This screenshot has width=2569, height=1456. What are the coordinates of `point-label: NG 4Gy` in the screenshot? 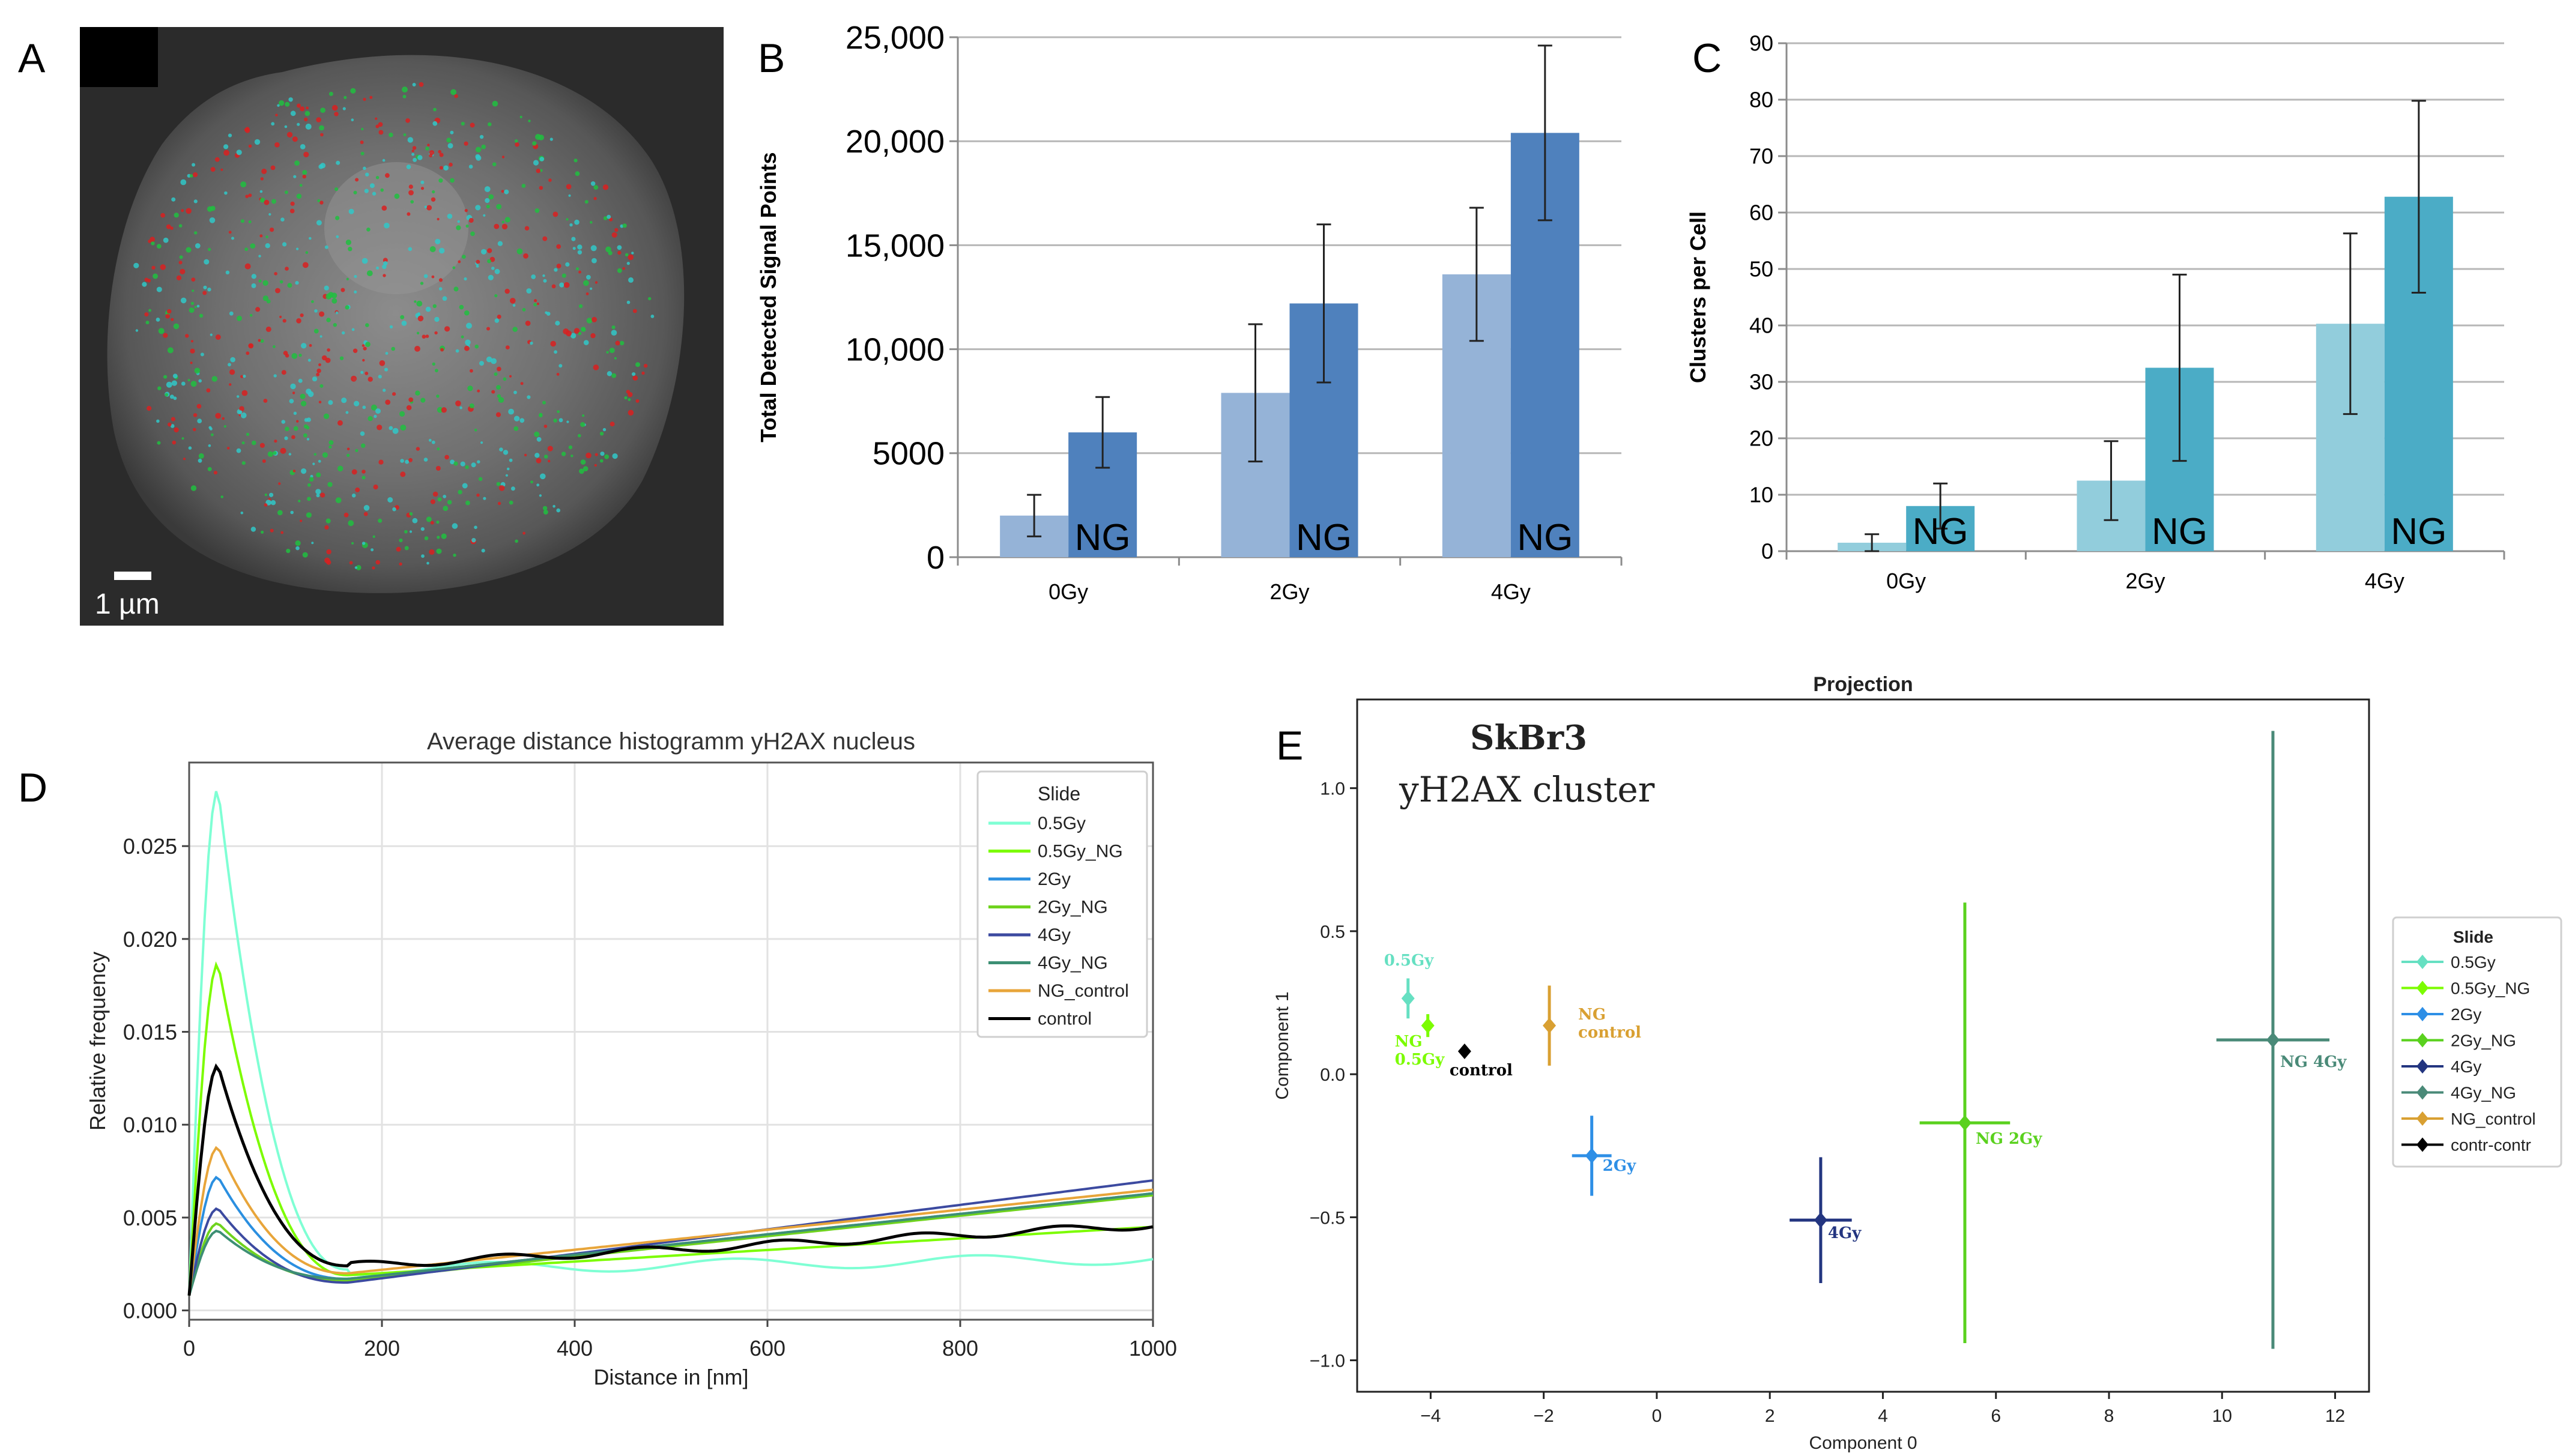 It's located at (2313, 1062).